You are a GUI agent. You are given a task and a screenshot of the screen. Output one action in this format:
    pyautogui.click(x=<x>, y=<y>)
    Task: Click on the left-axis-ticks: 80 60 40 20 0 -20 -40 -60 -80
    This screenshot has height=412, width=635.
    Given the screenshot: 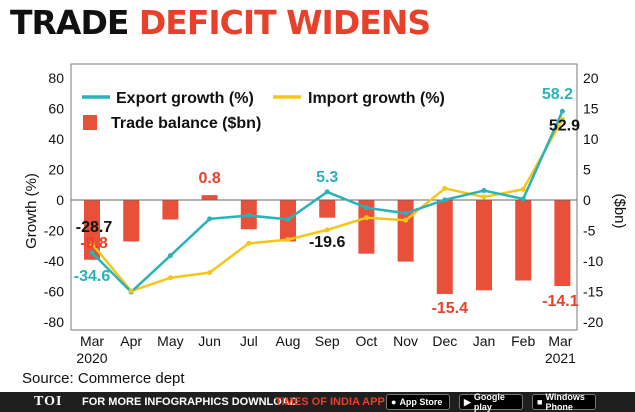 What is the action you would take?
    pyautogui.click(x=54, y=200)
    